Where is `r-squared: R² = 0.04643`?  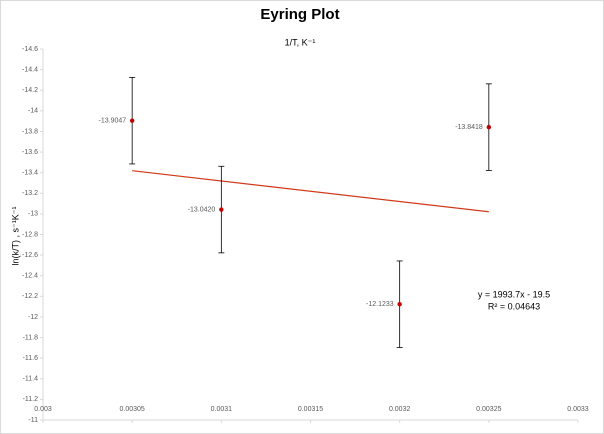
r-squared: R² = 0.04643 is located at coordinates (514, 306).